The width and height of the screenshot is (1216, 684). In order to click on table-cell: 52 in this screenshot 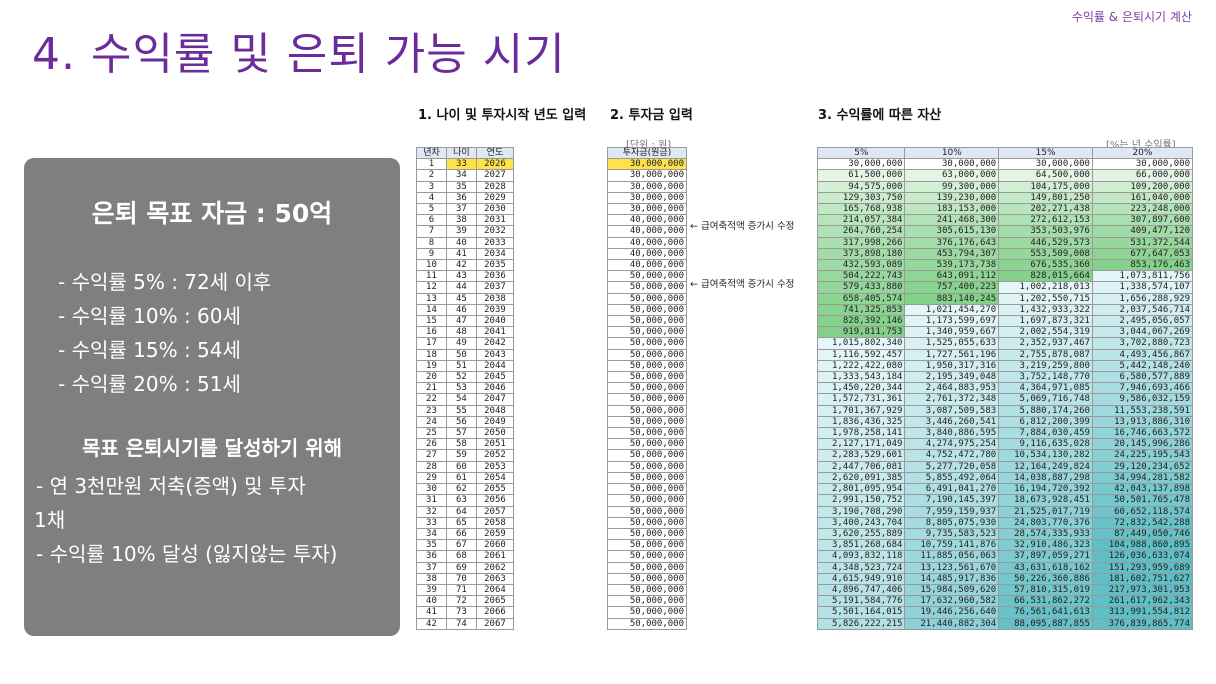, I will do `click(461, 377)`.